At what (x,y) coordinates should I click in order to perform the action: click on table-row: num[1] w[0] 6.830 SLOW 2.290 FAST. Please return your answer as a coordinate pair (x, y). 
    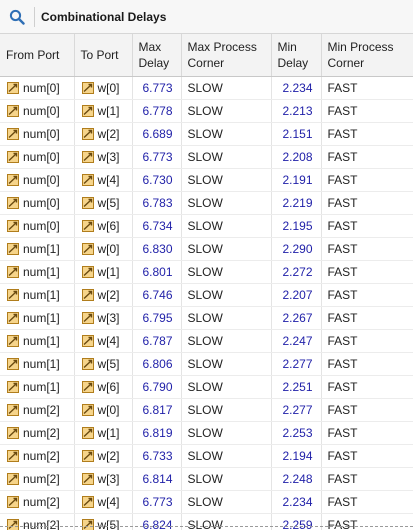
    Looking at the image, I should click on (206, 249).